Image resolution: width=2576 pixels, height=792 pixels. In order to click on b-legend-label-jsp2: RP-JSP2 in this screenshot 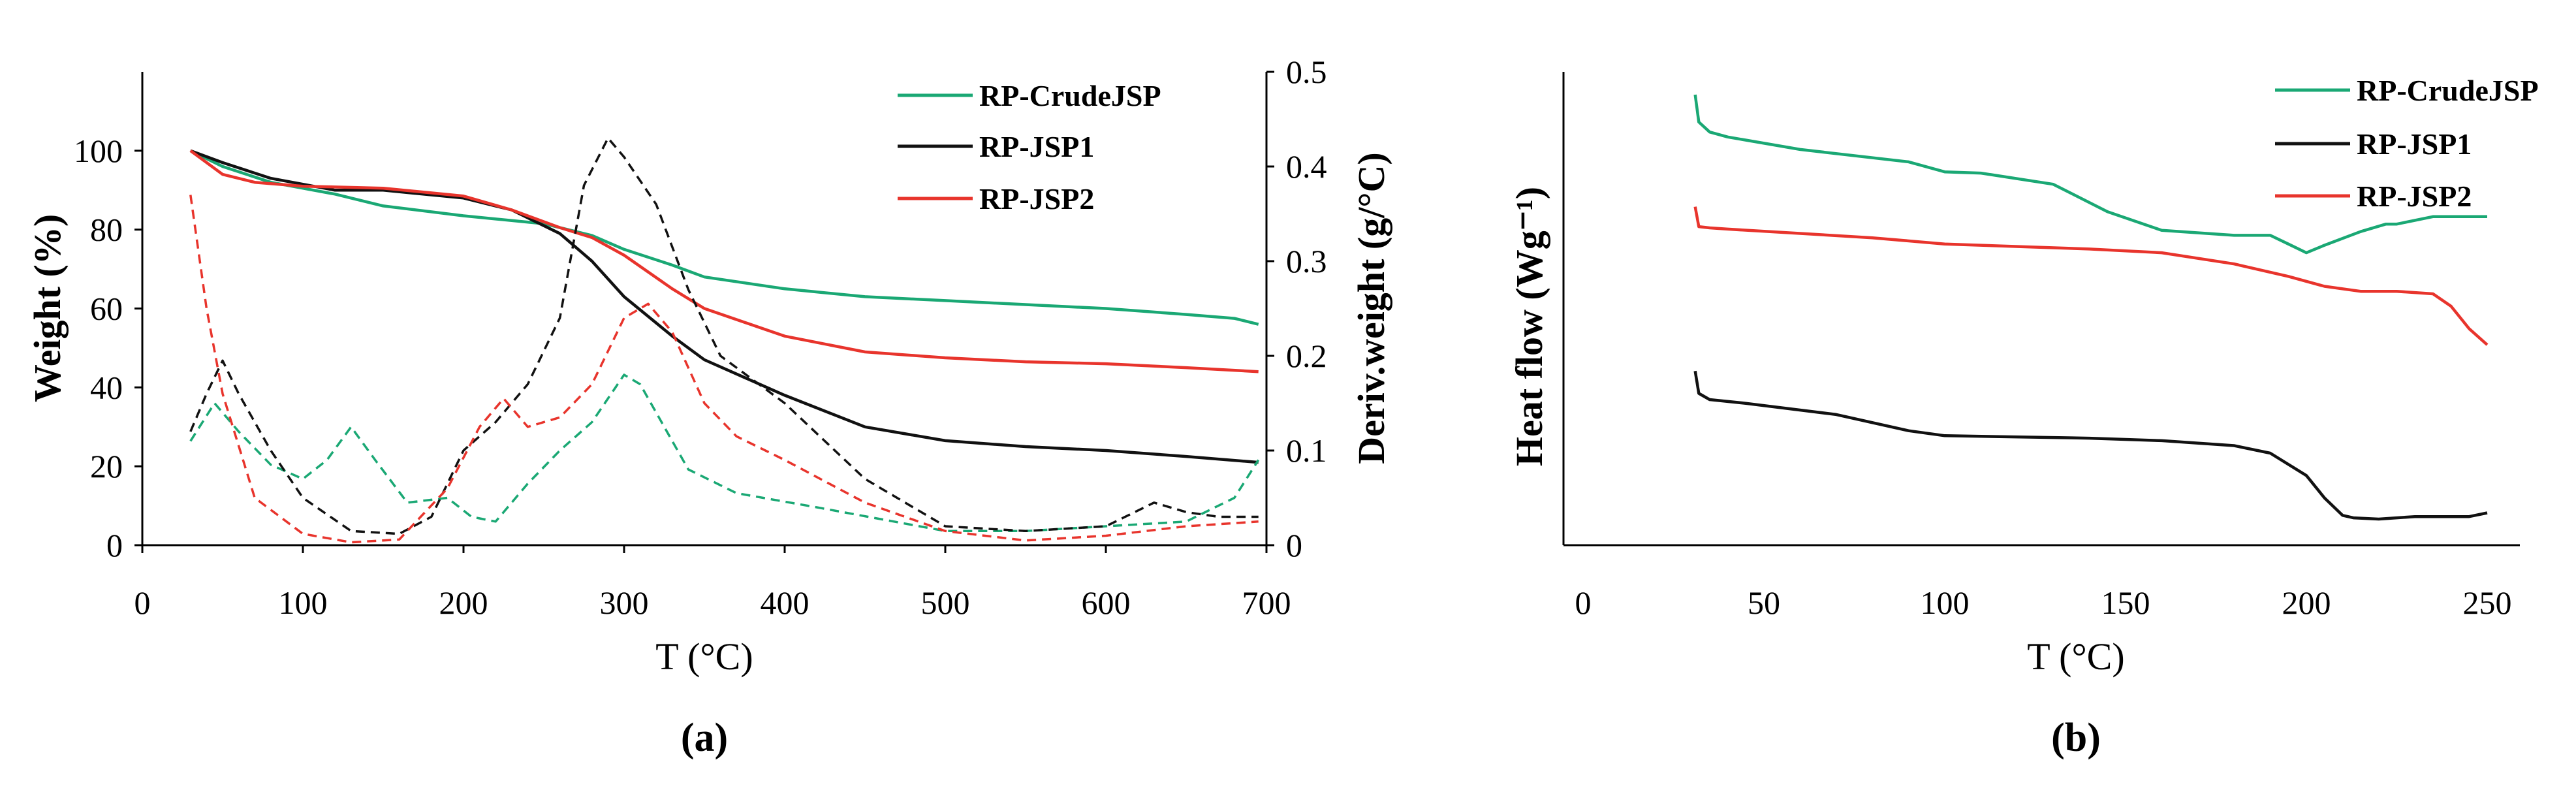, I will do `click(2414, 196)`.